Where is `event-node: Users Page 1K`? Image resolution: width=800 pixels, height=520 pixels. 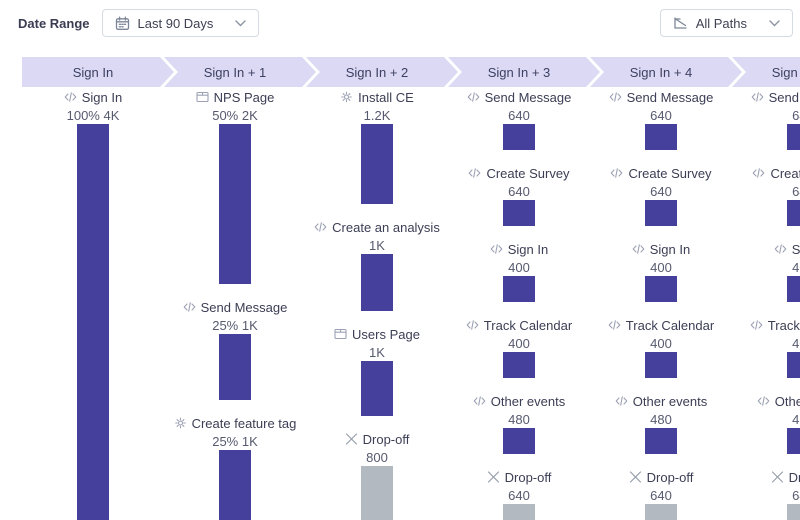 event-node: Users Page 1K is located at coordinates (377, 370).